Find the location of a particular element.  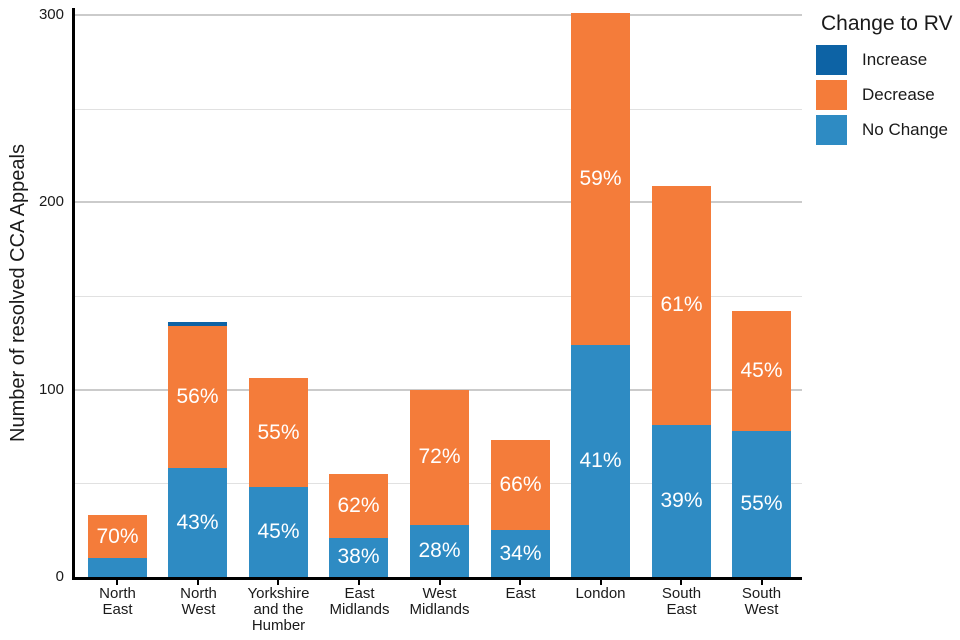

bar-segment-percent-label: 70% is located at coordinates (117, 536).